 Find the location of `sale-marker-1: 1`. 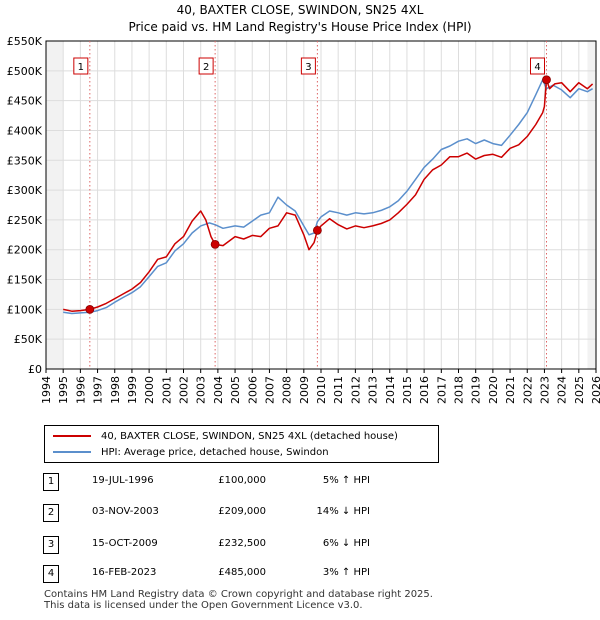

sale-marker-1: 1 is located at coordinates (81, 66).